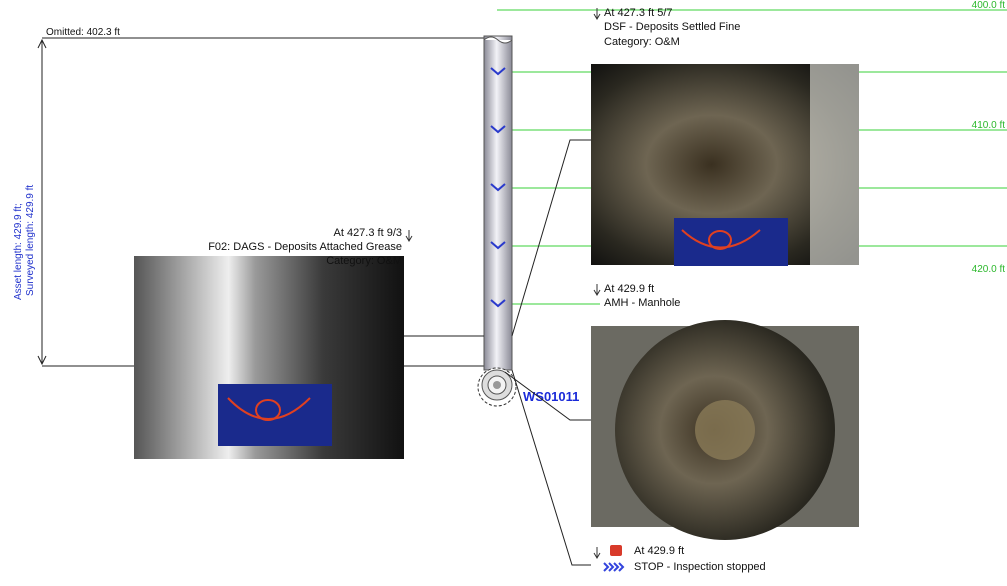  What do you see at coordinates (551, 396) in the screenshot?
I see `manhole-id: WS01011` at bounding box center [551, 396].